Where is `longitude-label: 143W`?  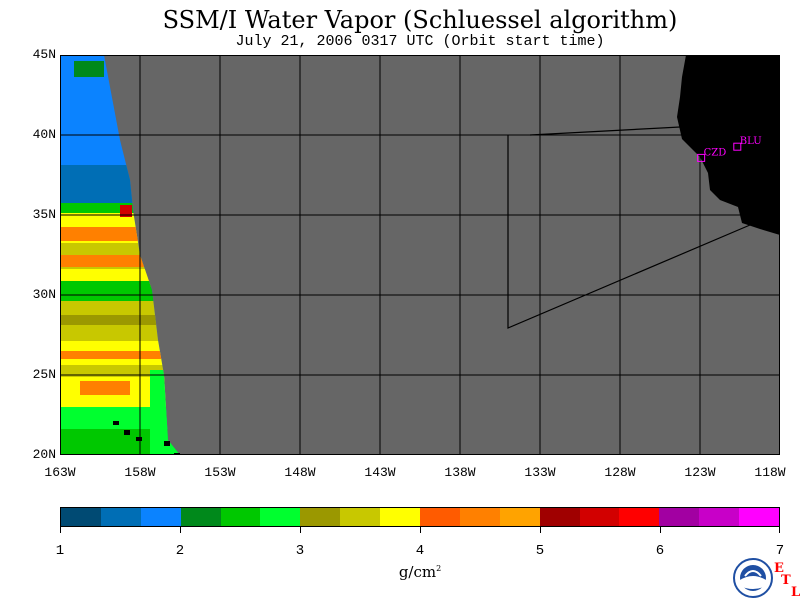 longitude-label: 143W is located at coordinates (380, 472).